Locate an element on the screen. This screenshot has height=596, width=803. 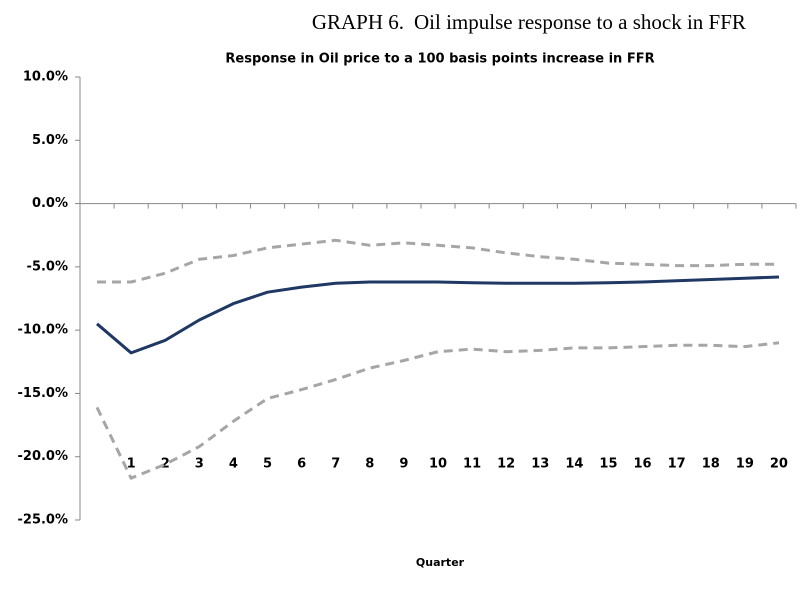
x-tick-label: 8 is located at coordinates (369, 464).